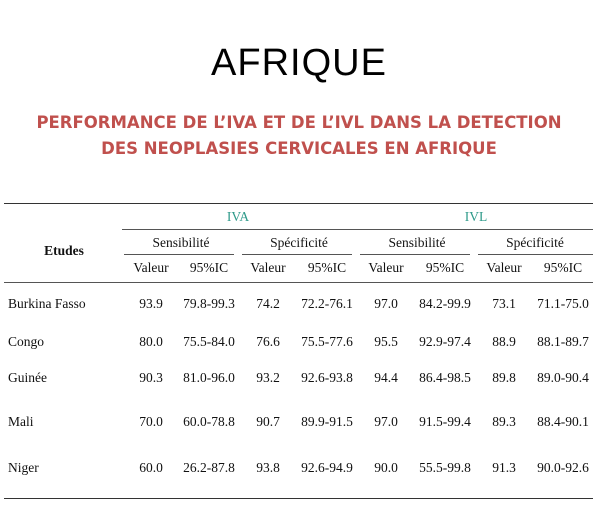 This screenshot has height=517, width=598. I want to click on table-cell: 26.2-87.8, so click(209, 467).